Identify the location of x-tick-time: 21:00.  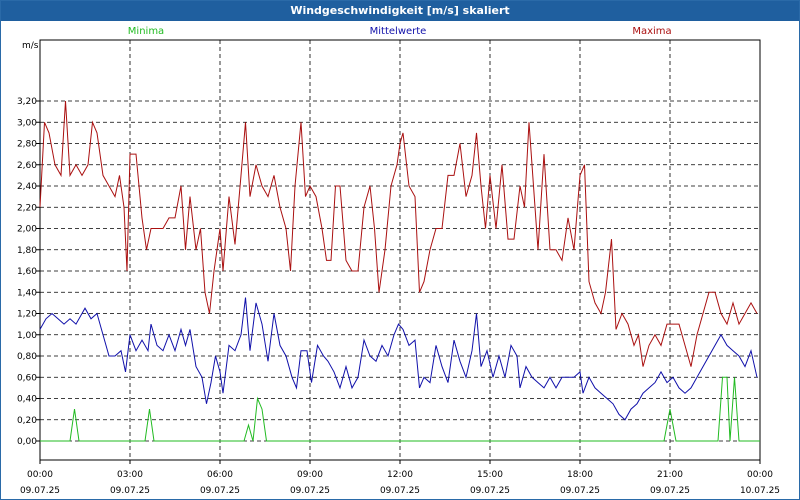
(670, 475).